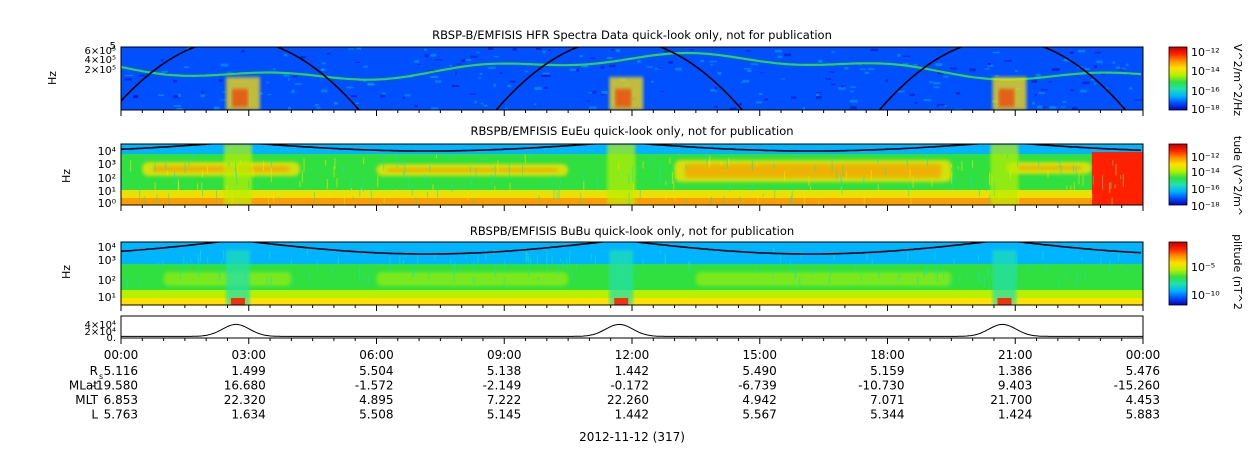 This screenshot has width=1250, height=449. What do you see at coordinates (632, 78) in the screenshot?
I see `panel-hfr-spectrogram` at bounding box center [632, 78].